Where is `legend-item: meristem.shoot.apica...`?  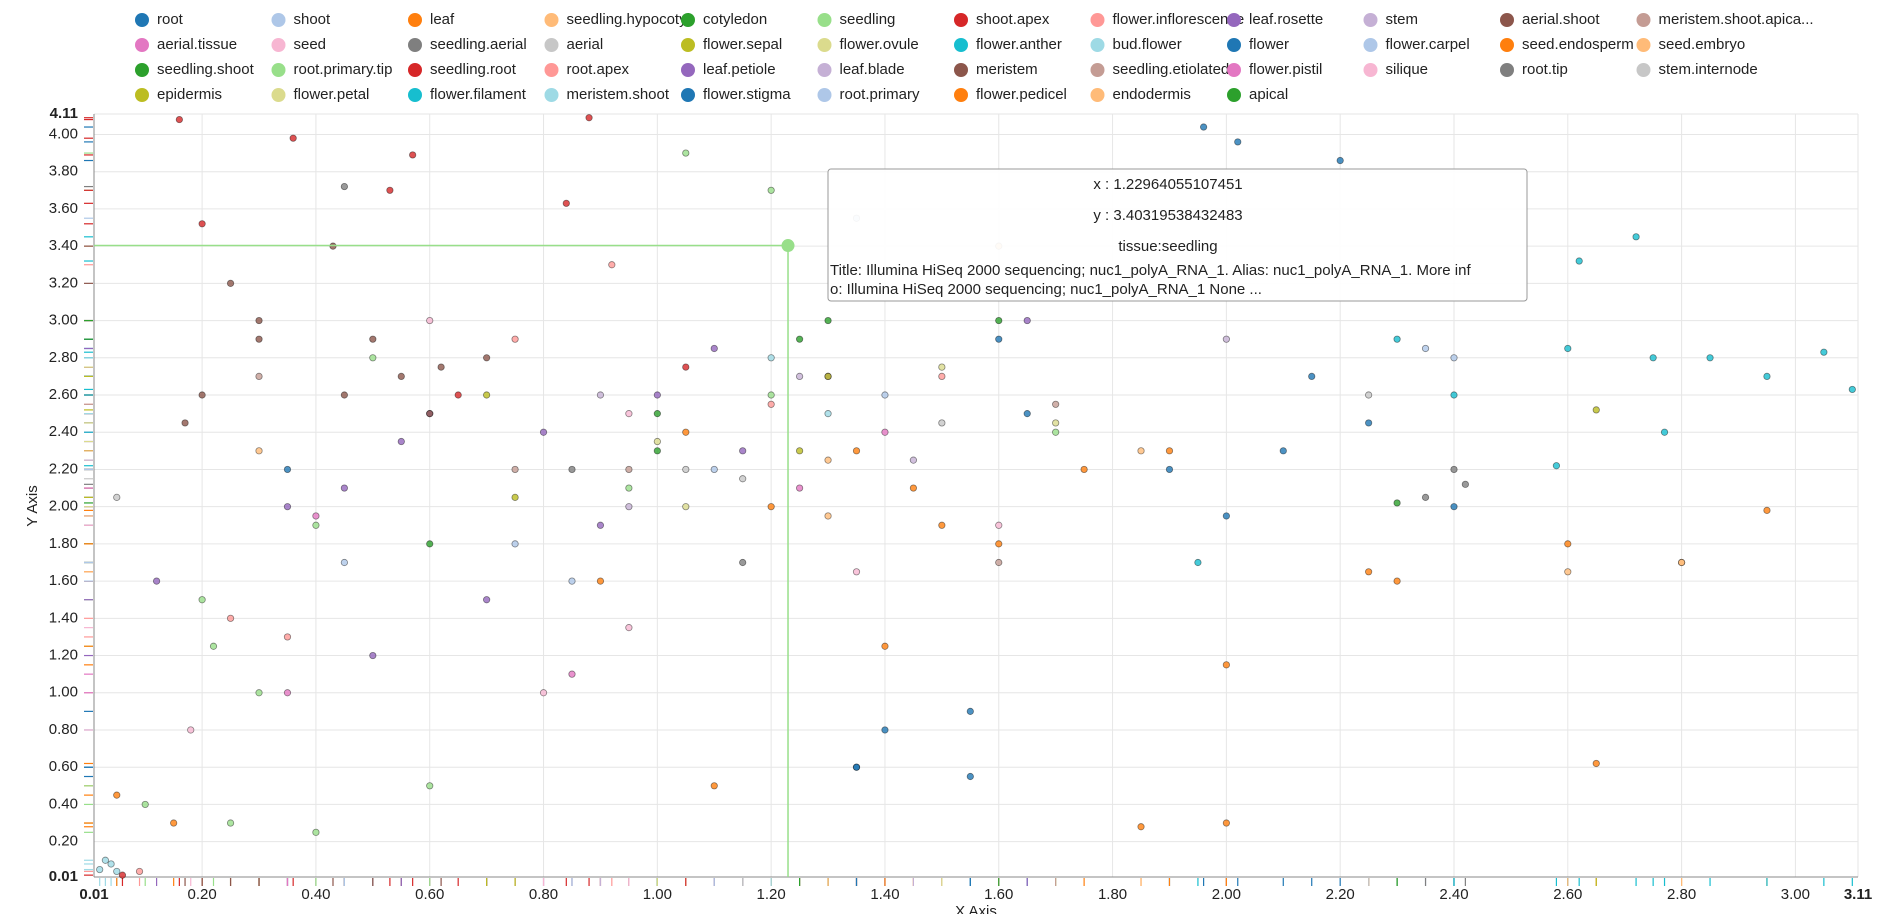 legend-item: meristem.shoot.apica... is located at coordinates (1725, 19).